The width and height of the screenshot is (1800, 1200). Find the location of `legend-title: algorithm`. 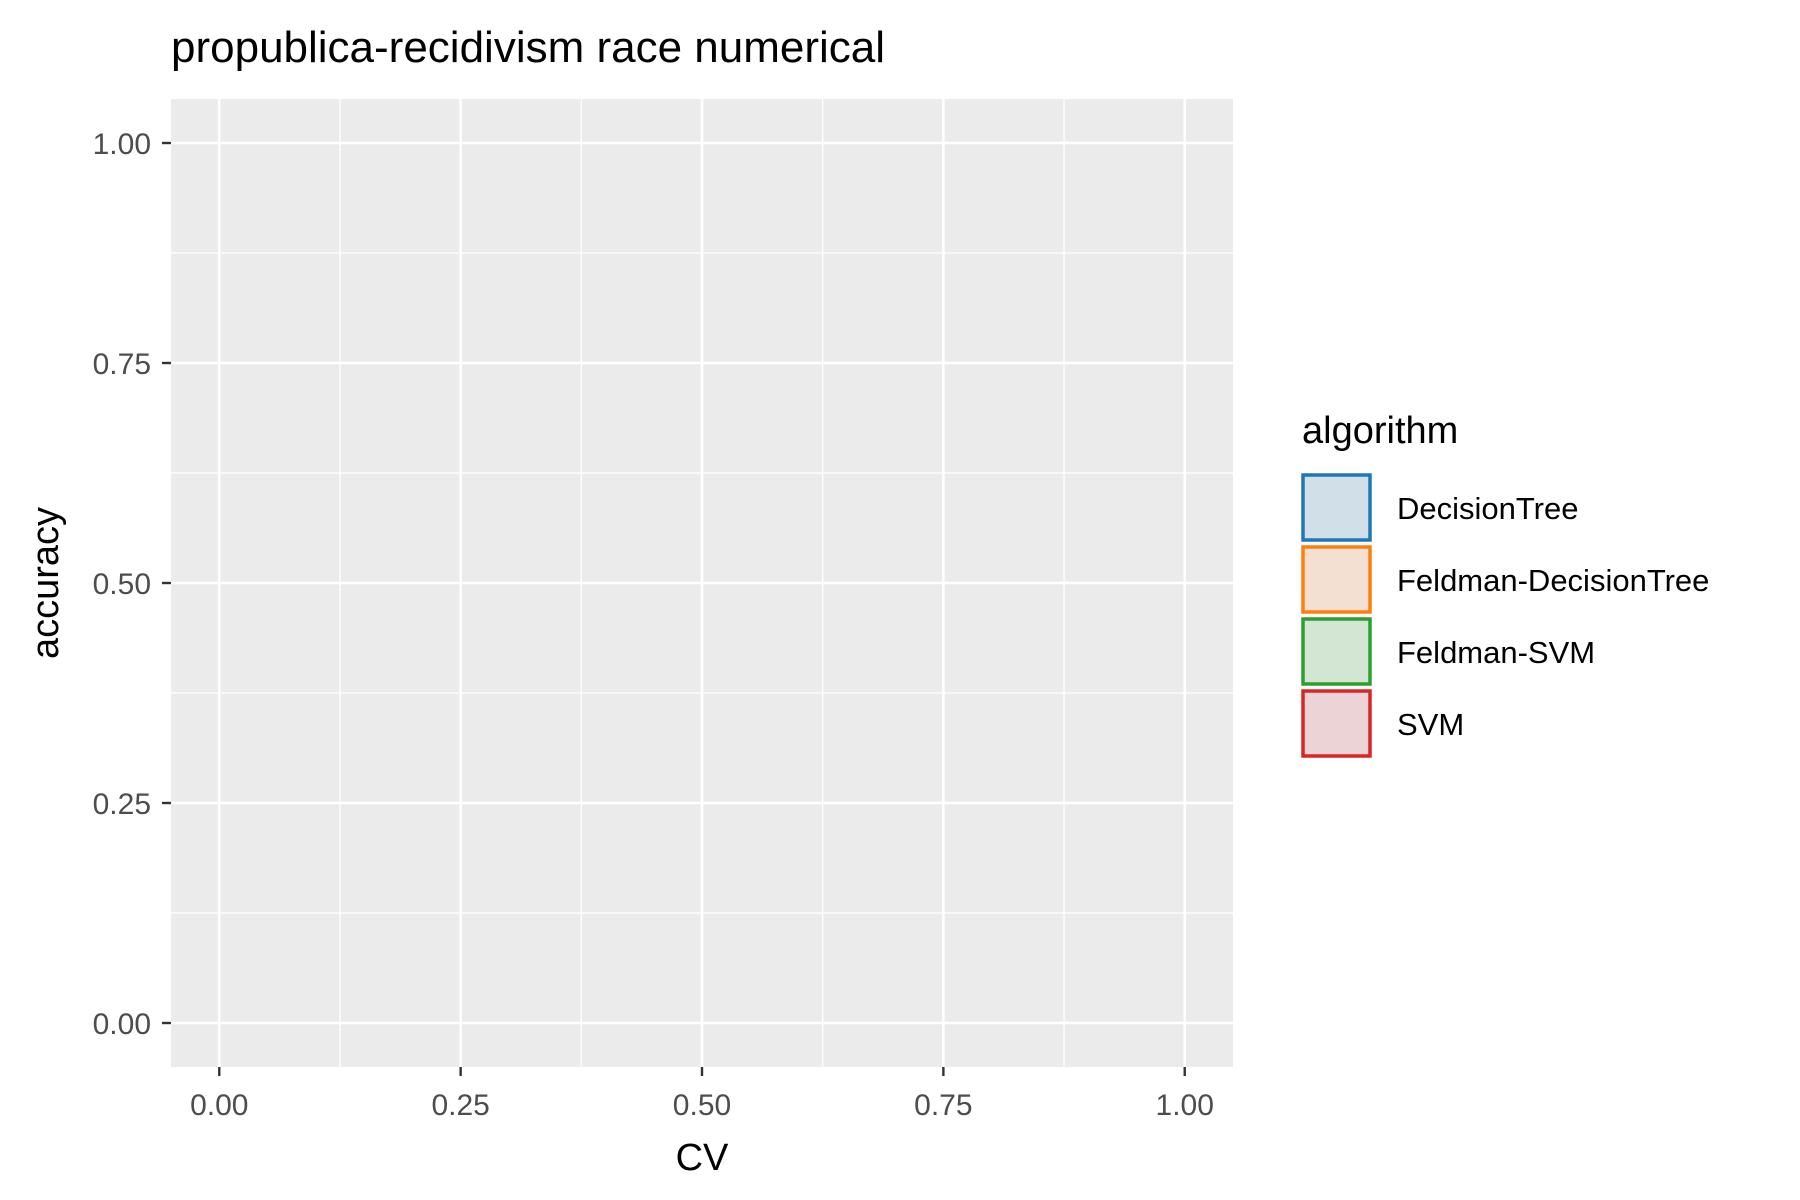

legend-title: algorithm is located at coordinates (1380, 431).